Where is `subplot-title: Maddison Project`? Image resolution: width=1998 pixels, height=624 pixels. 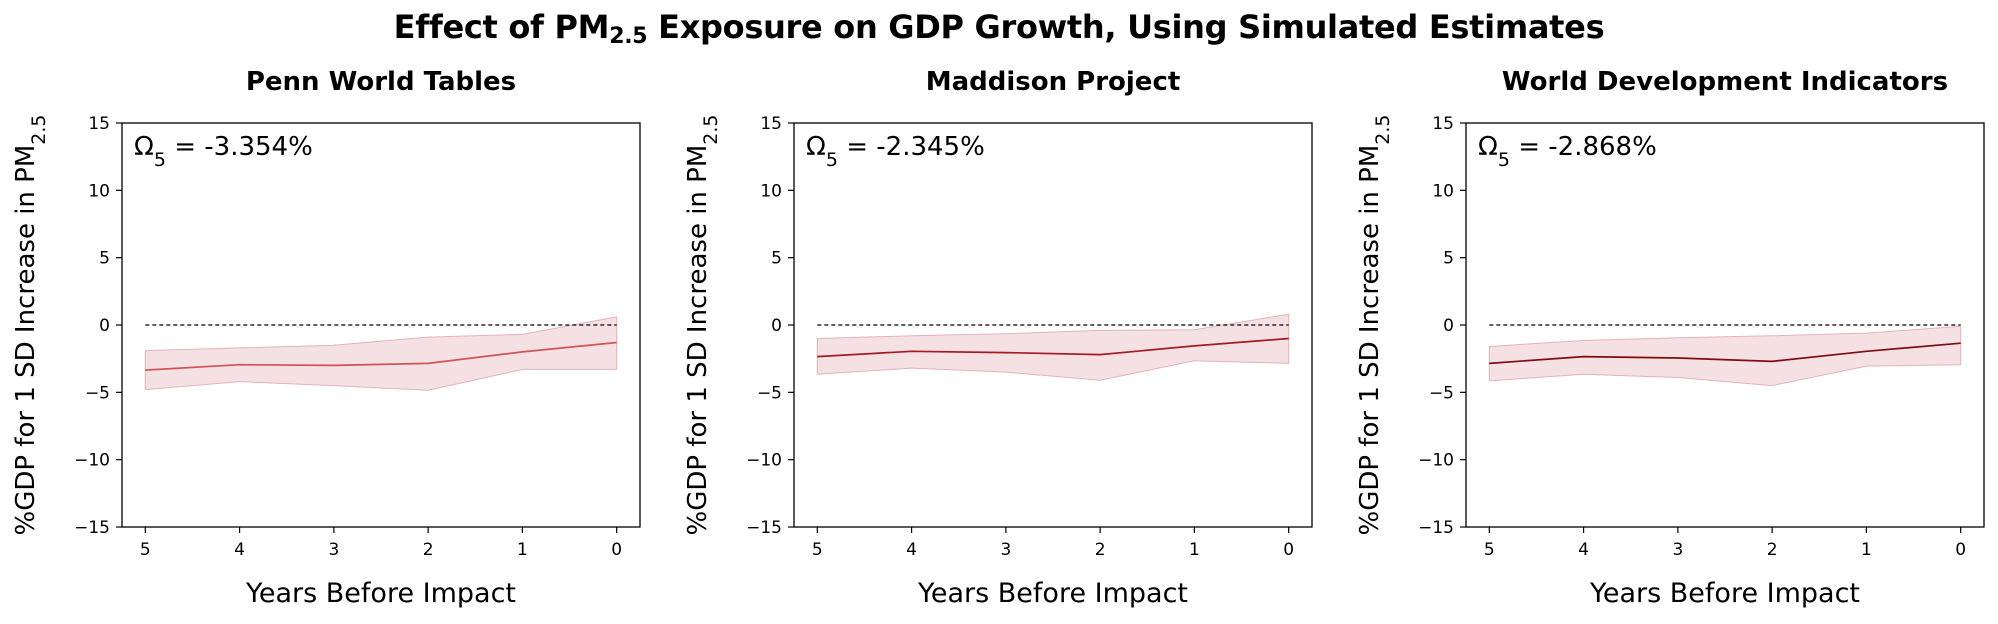
subplot-title: Maddison Project is located at coordinates (1053, 82).